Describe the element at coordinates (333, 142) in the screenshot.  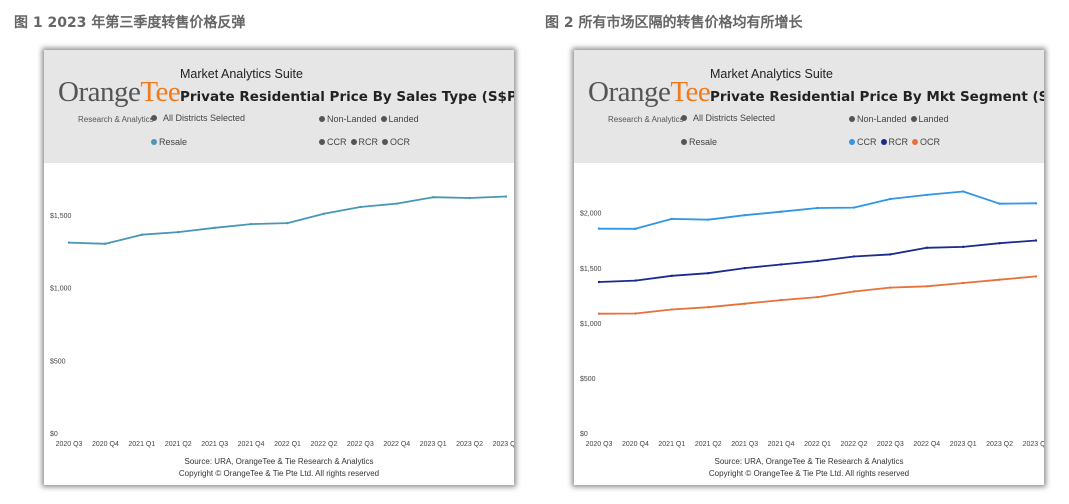
I see `filter-ccr: CCR` at that location.